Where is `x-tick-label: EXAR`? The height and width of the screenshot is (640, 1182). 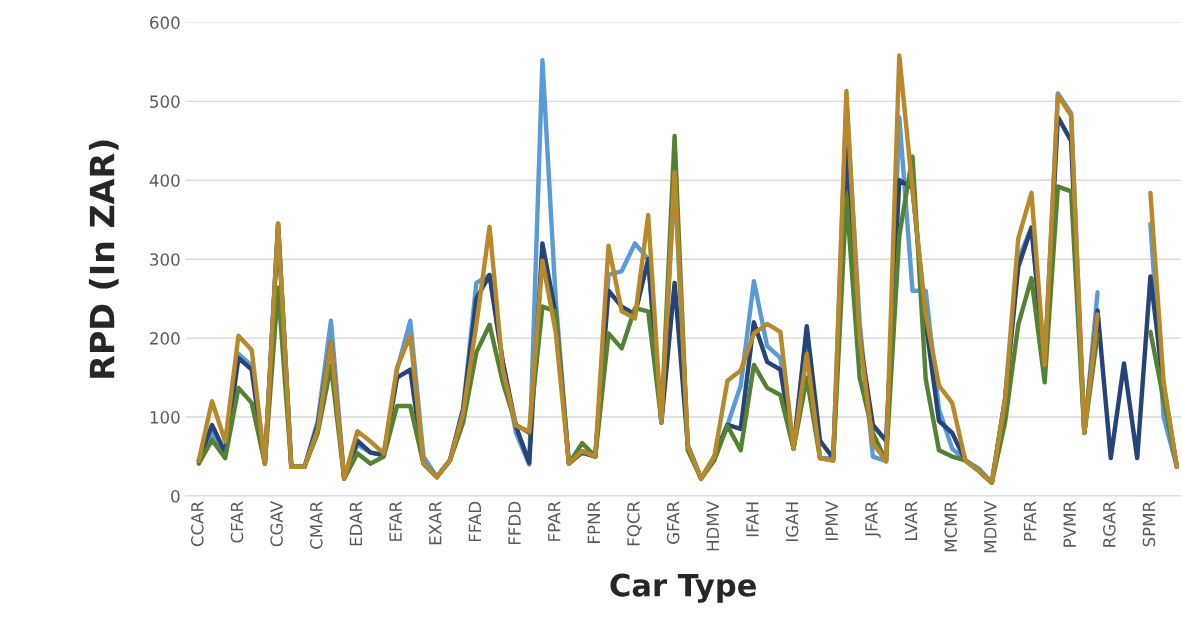 x-tick-label: EXAR is located at coordinates (435, 523).